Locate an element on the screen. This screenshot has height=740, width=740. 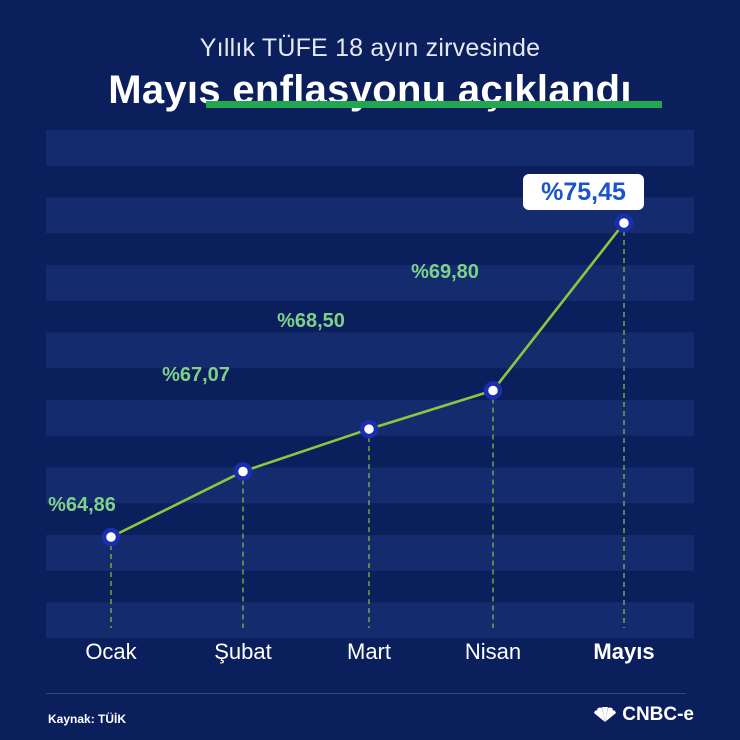
x-tick-label: Şubat is located at coordinates (243, 651).